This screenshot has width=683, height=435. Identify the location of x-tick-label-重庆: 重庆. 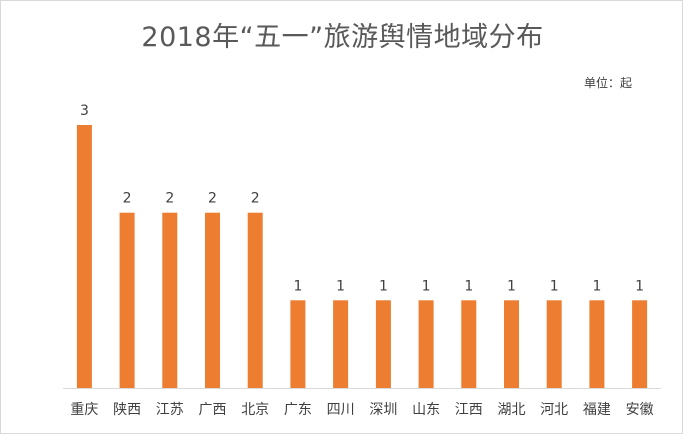
(84, 410).